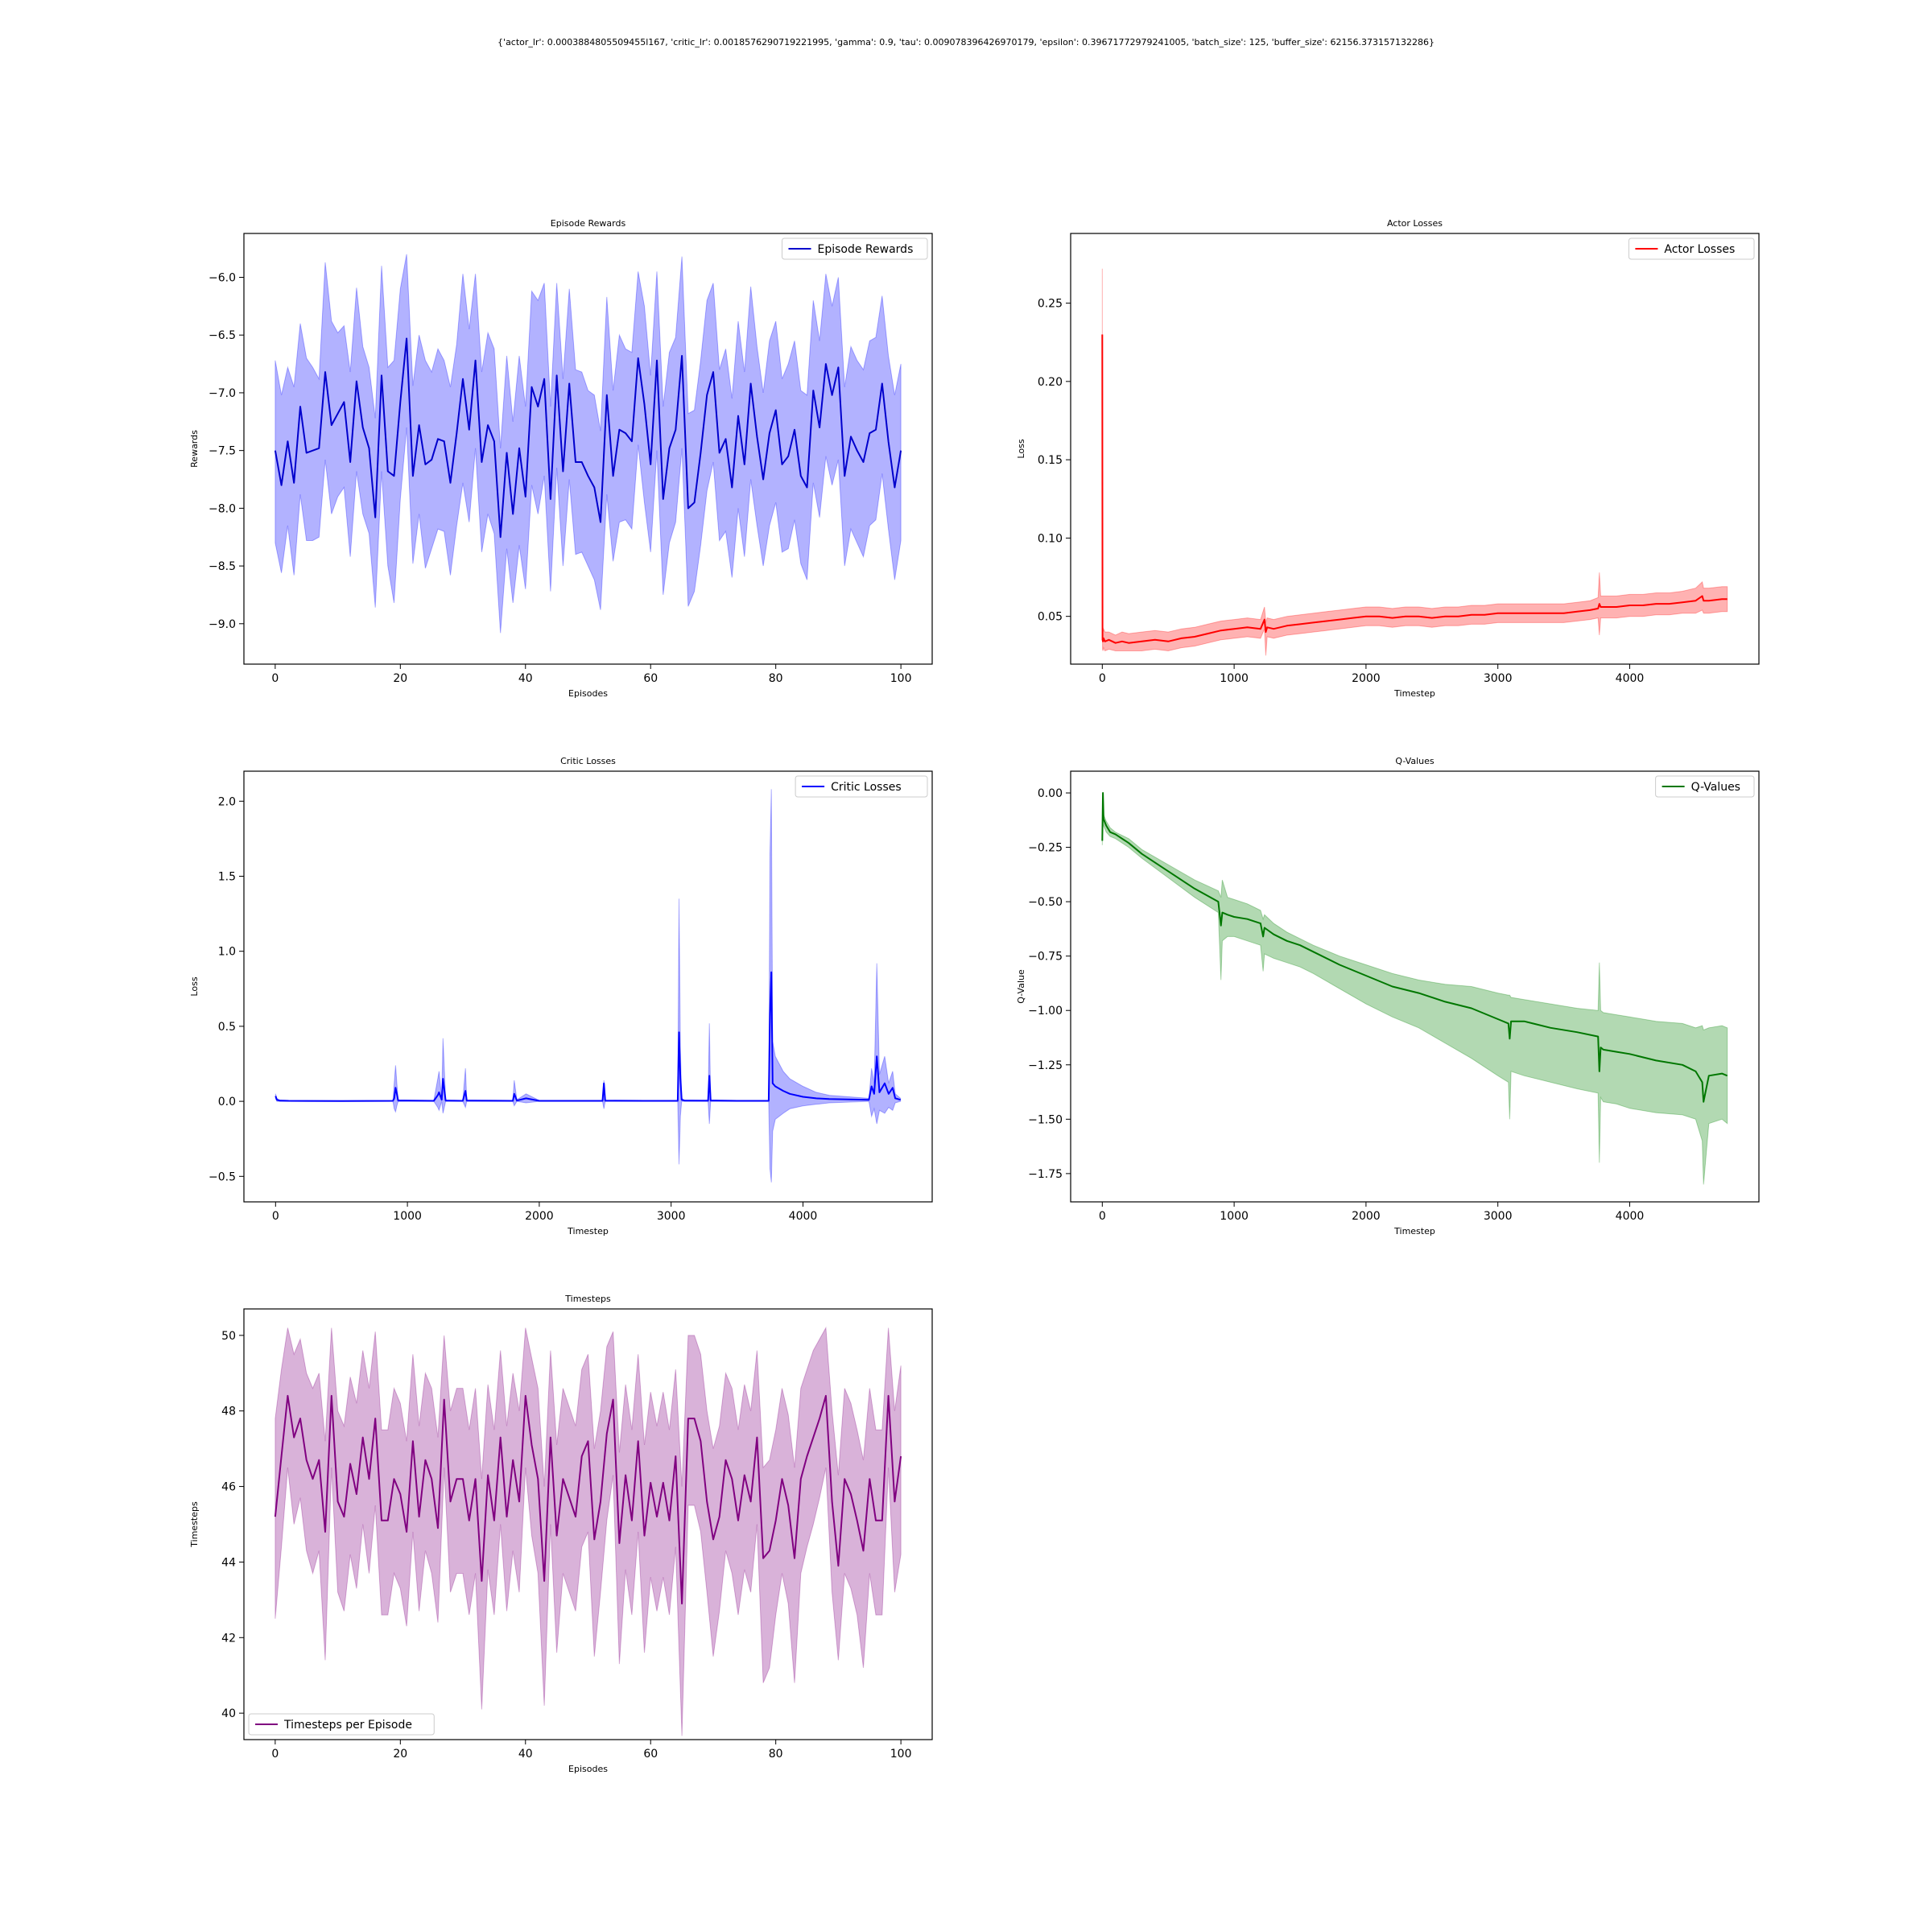 The width and height of the screenshot is (1932, 1932). Describe the element at coordinates (227, 1027) in the screenshot. I see `critic-y-tick-label: 0.5` at that location.